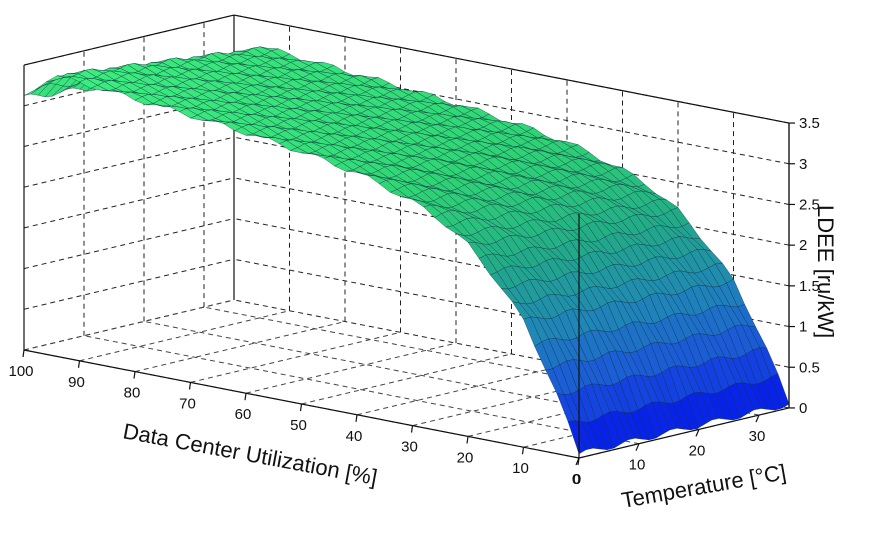 The image size is (875, 539). I want to click on surface-cell, so click(577, 437).